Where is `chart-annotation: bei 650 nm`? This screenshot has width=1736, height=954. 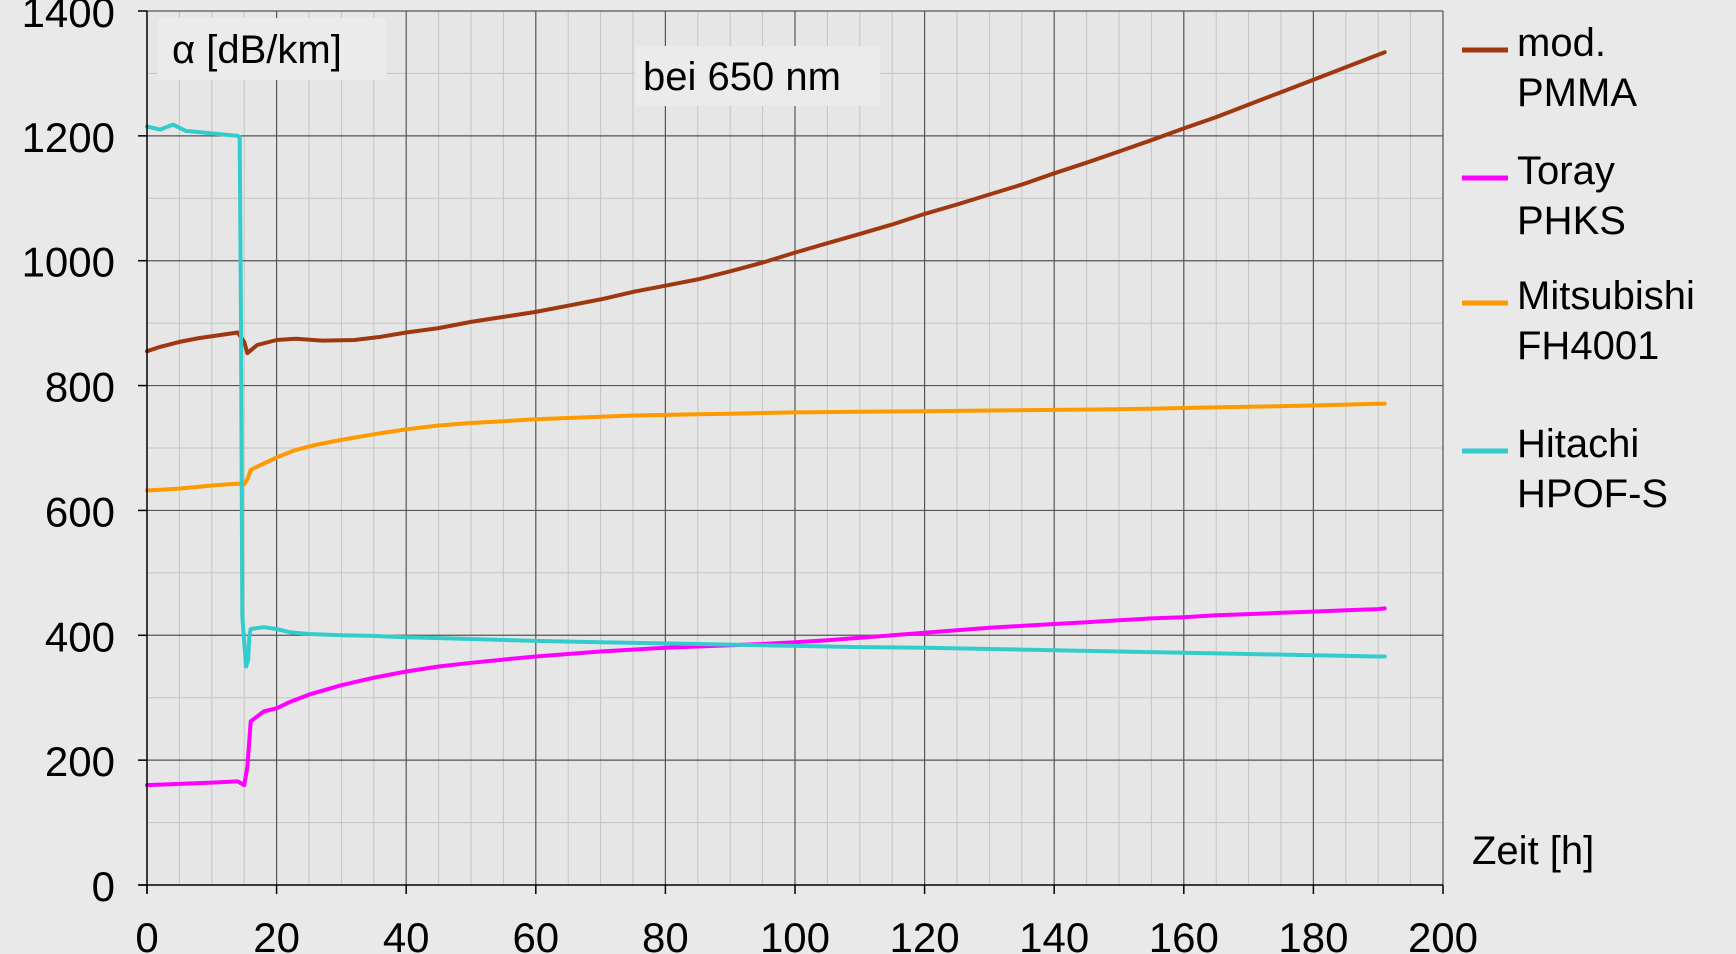
chart-annotation: bei 650 nm is located at coordinates (742, 77).